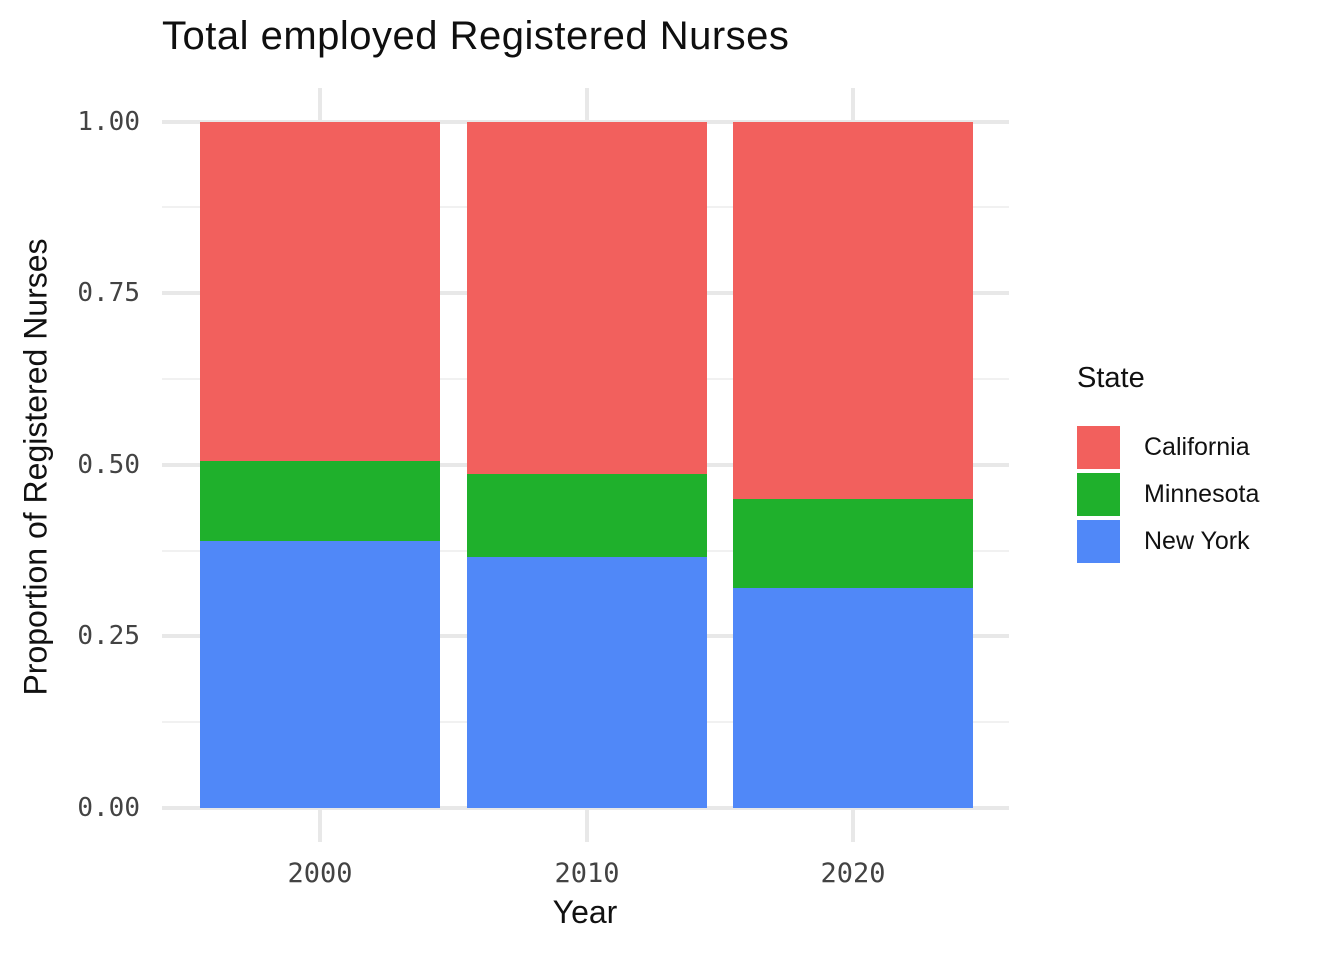  What do you see at coordinates (853, 310) in the screenshot?
I see `bar-segment-2020-california` at bounding box center [853, 310].